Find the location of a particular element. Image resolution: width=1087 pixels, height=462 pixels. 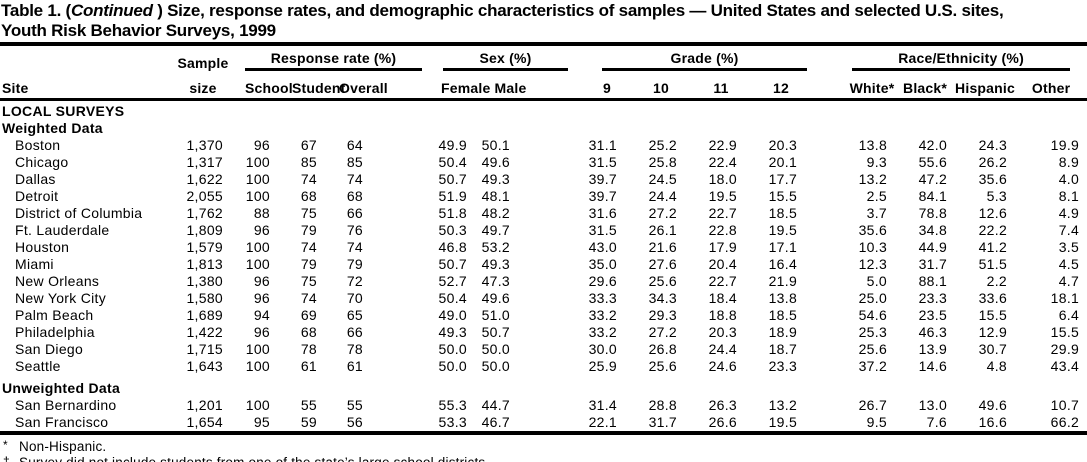

value-cell: 39.7 is located at coordinates (603, 179).